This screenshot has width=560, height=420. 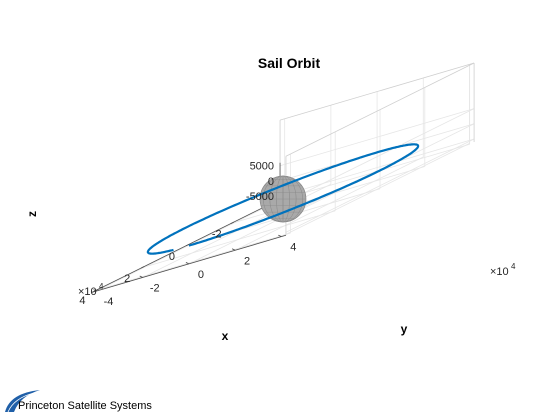 I want to click on y-multiplier: ×10 4, so click(x=503, y=270).